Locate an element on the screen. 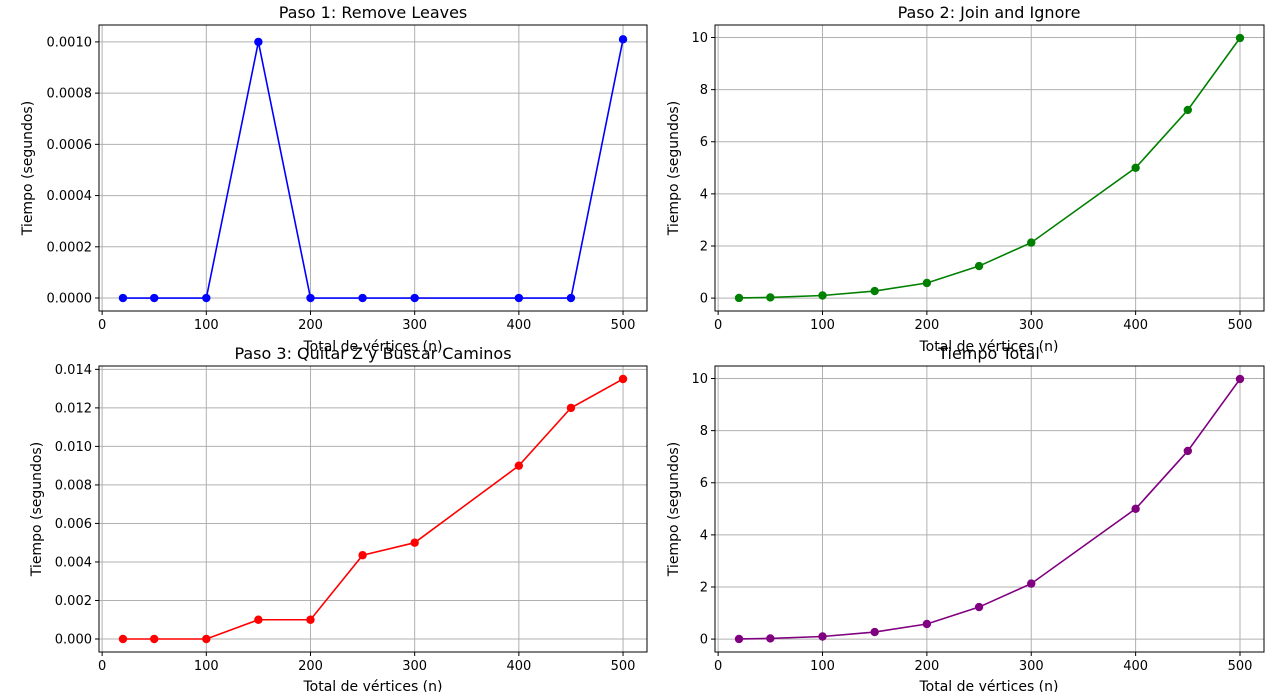 The image size is (1280, 692). subplot-3-ytick-label-5: 0.010 is located at coordinates (73, 447).